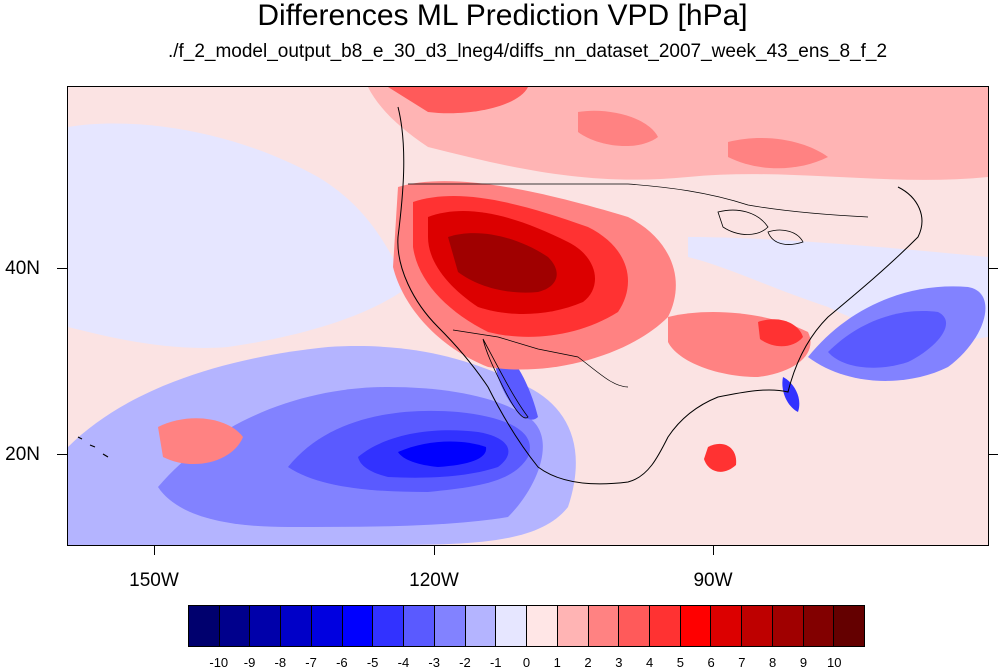 The height and width of the screenshot is (672, 1005). What do you see at coordinates (93, 447) in the screenshot?
I see `hawaii-islands` at bounding box center [93, 447].